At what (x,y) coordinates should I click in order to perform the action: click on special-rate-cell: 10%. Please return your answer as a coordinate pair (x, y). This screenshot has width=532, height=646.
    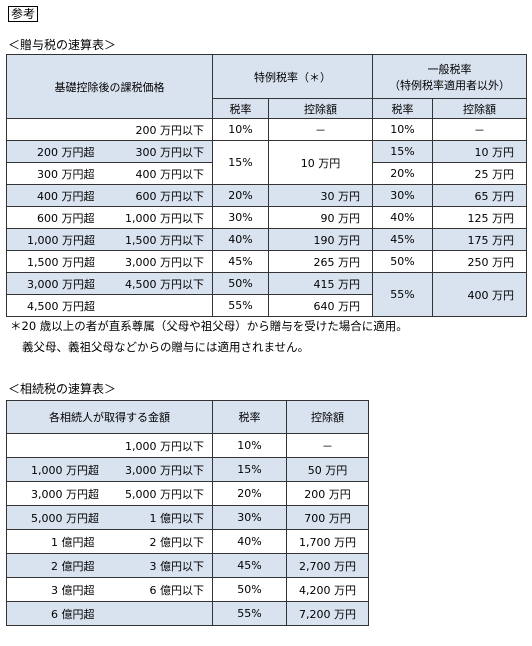
    Looking at the image, I should click on (240, 129).